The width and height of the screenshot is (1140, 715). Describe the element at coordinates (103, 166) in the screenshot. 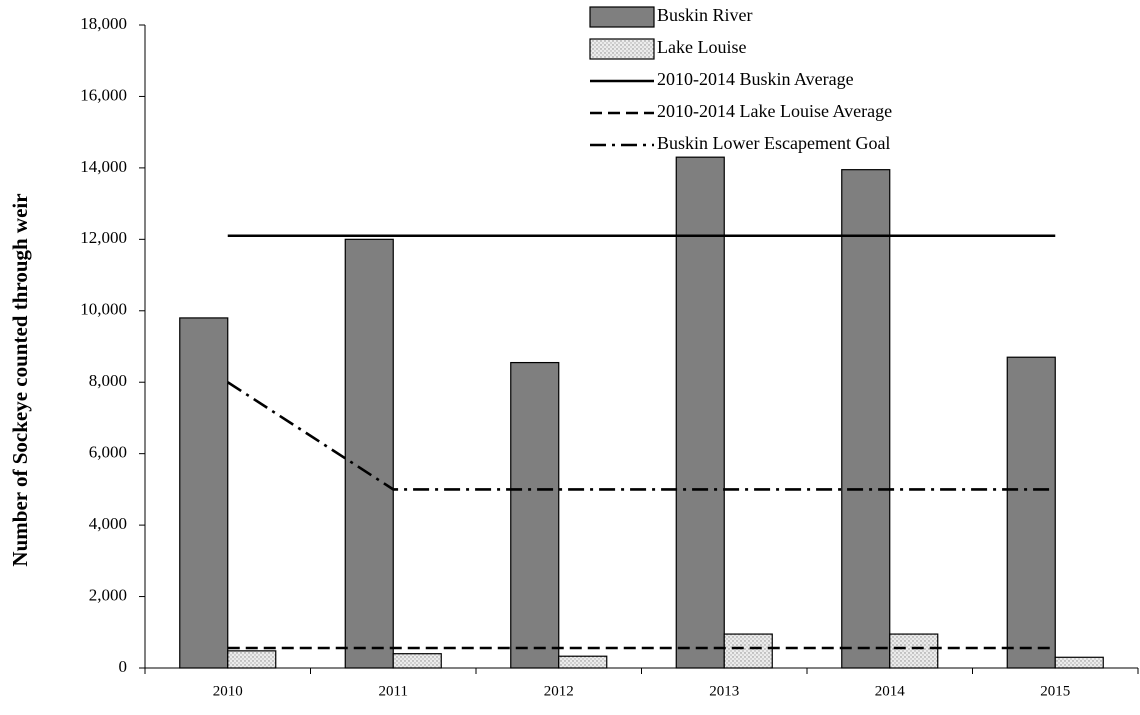

I see `y-tick-label: 14,000` at that location.